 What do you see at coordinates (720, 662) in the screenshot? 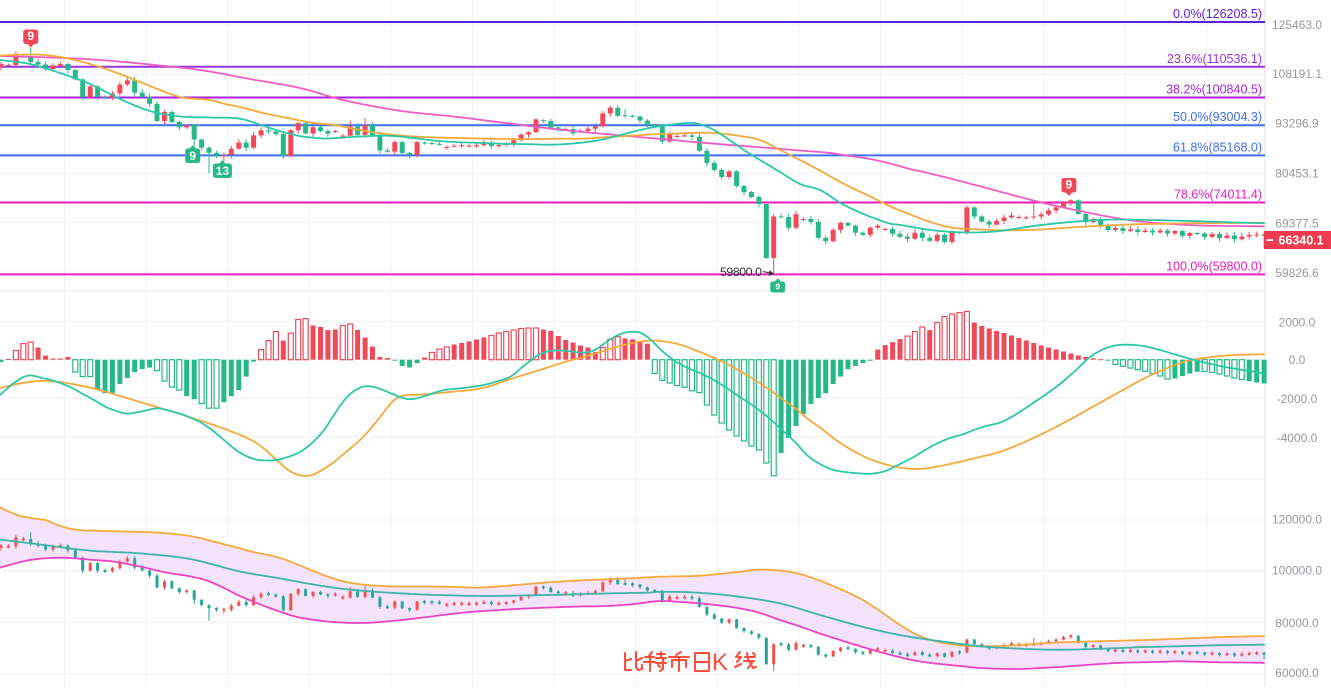
I see `svg-text: K` at bounding box center [720, 662].